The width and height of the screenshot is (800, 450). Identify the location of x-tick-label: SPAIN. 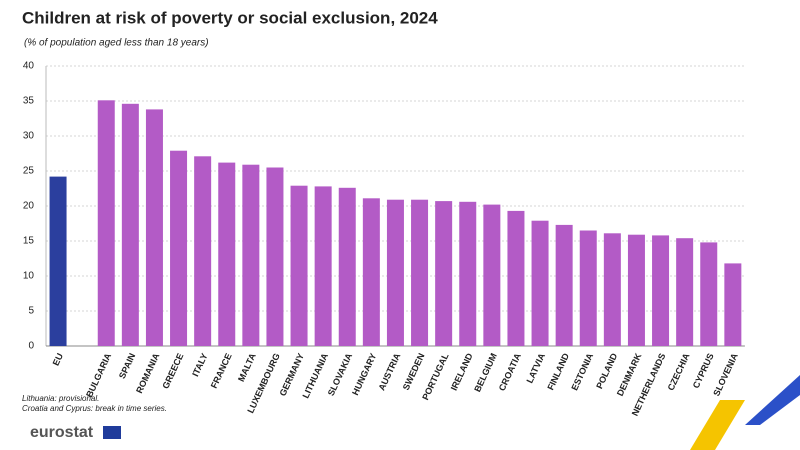
(127, 366).